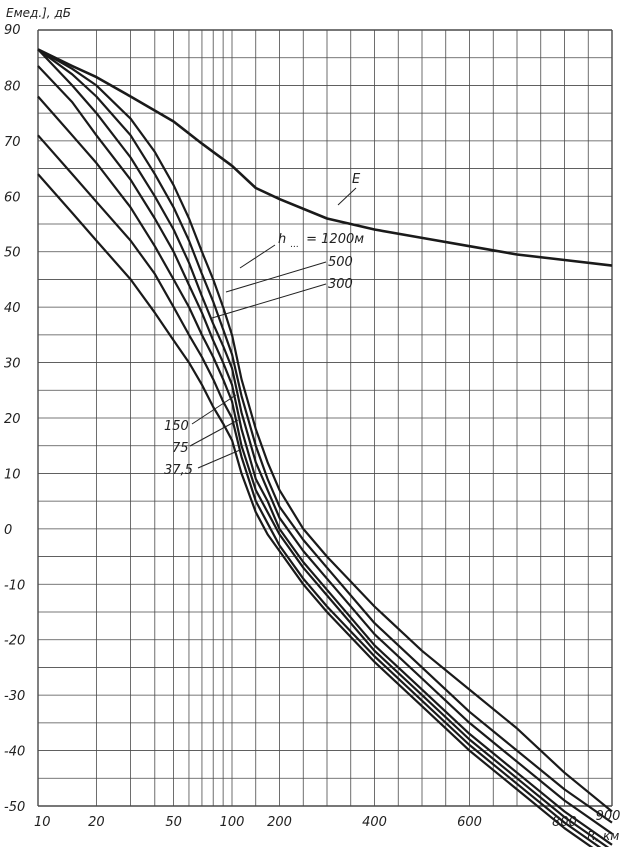 This screenshot has height=847, width=625. What do you see at coordinates (335, 239) in the screenshot?
I see `label-h-value: = 1200м` at bounding box center [335, 239].